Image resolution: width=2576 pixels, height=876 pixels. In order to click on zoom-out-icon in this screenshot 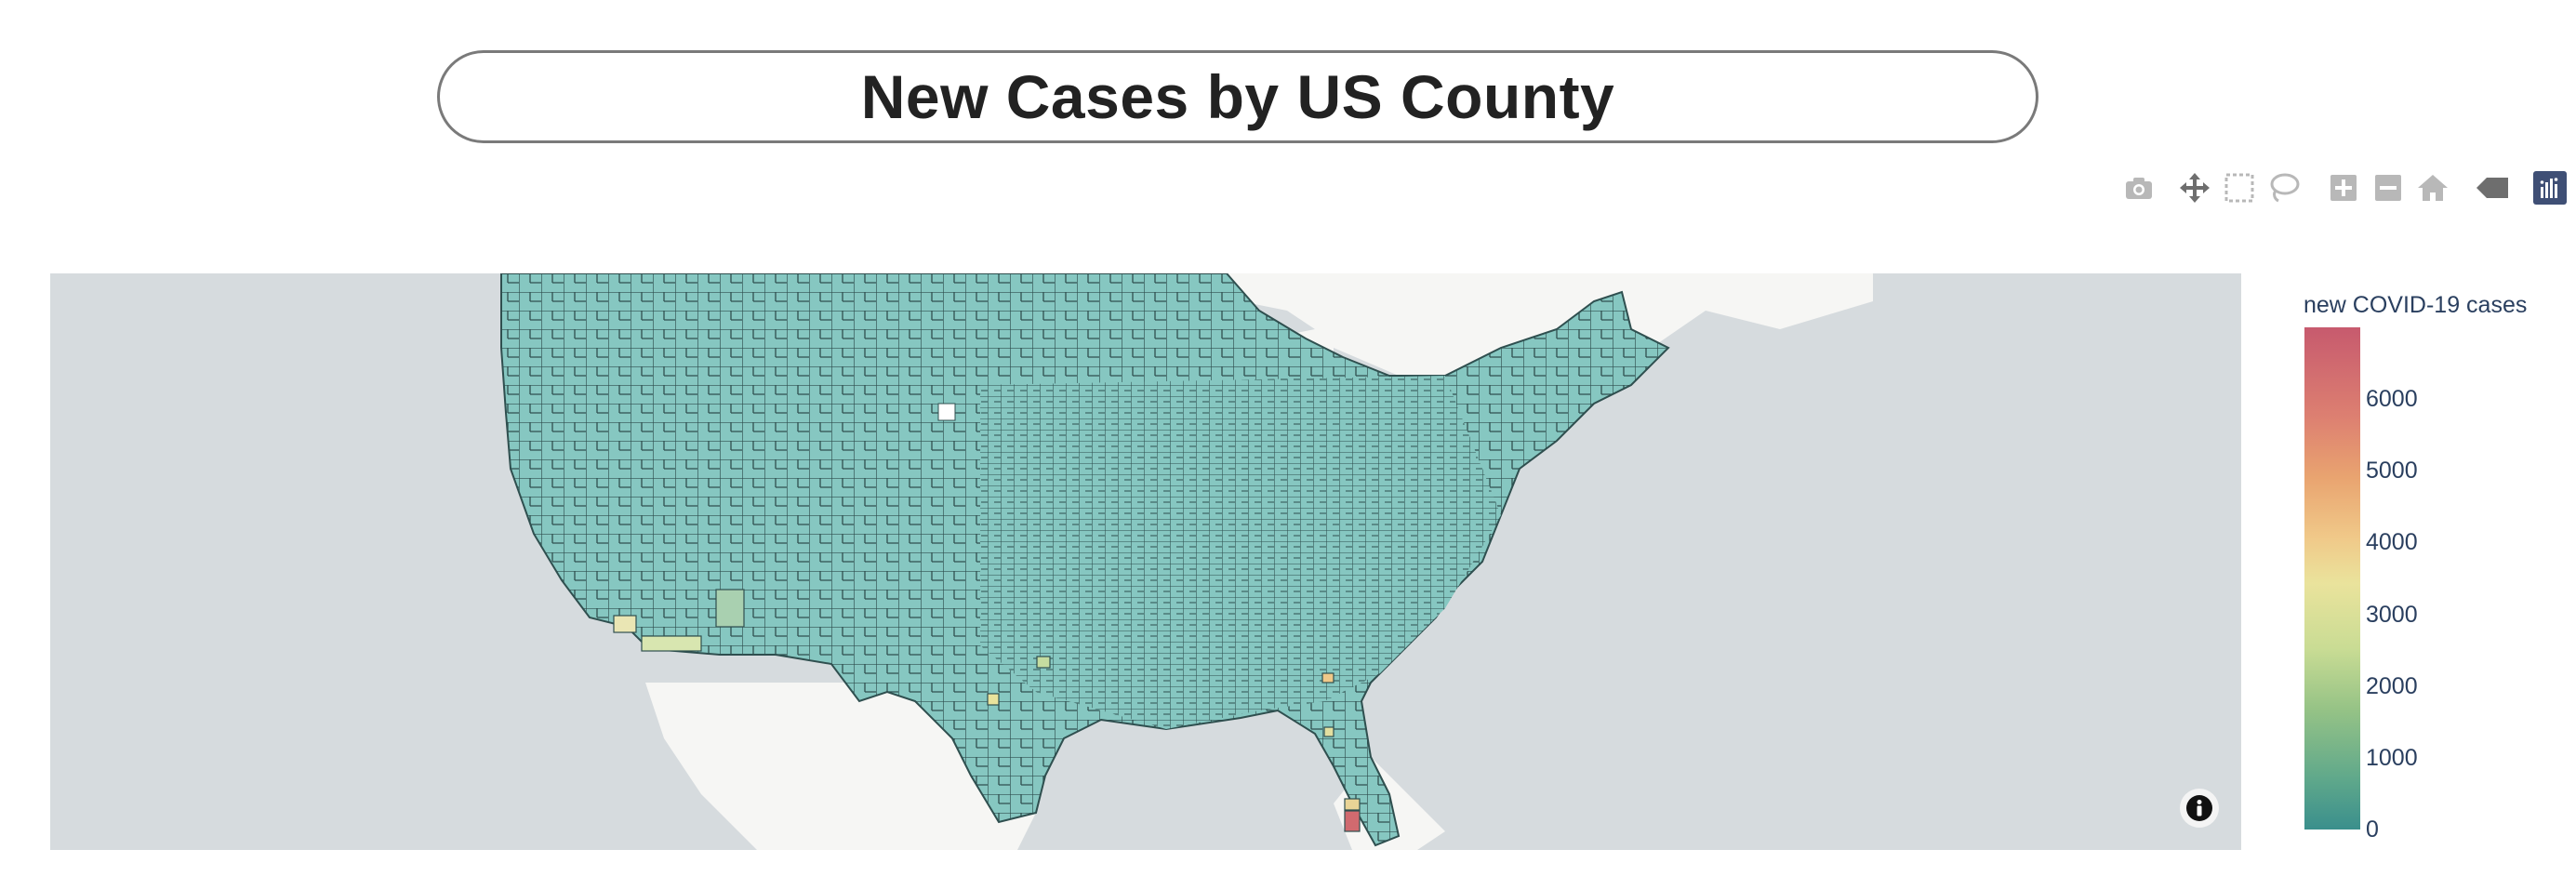, I will do `click(2388, 187)`.